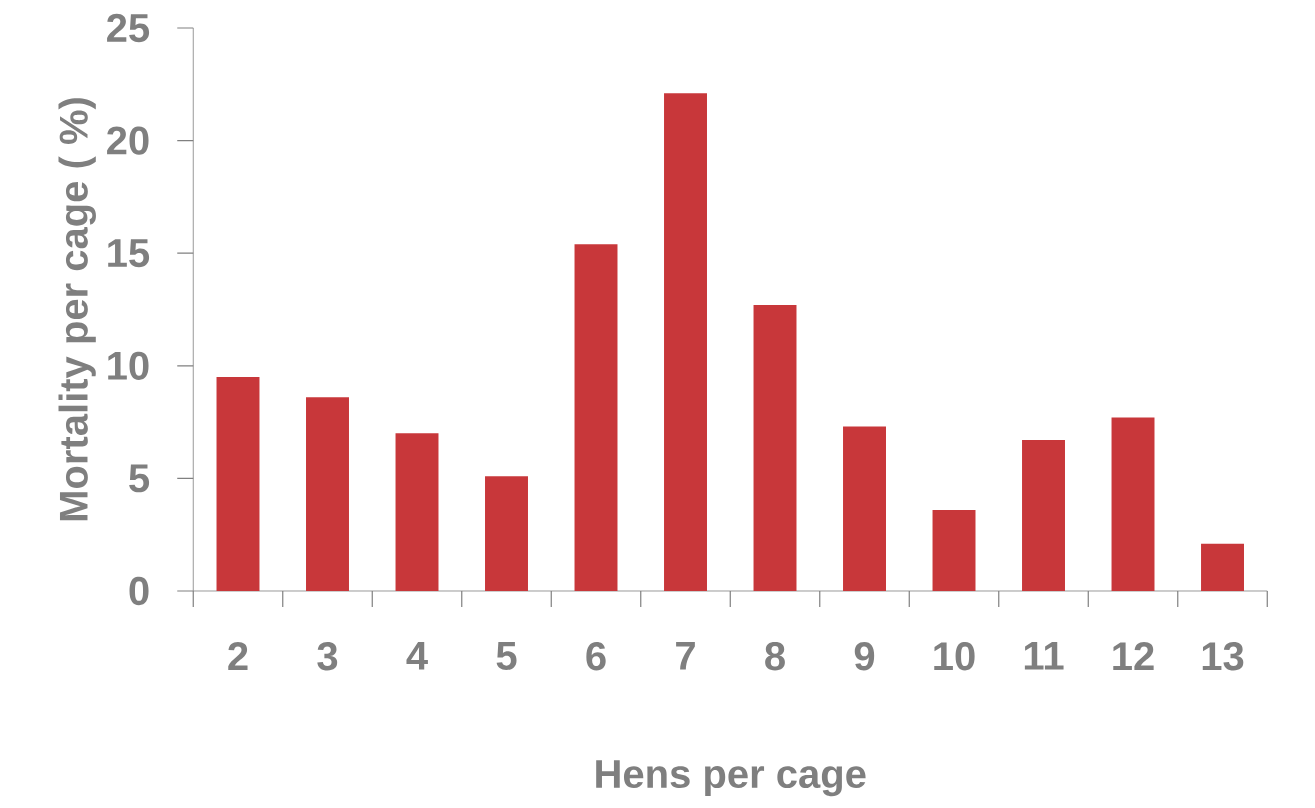  Describe the element at coordinates (139, 591) in the screenshot. I see `y-tick-label: 0` at that location.